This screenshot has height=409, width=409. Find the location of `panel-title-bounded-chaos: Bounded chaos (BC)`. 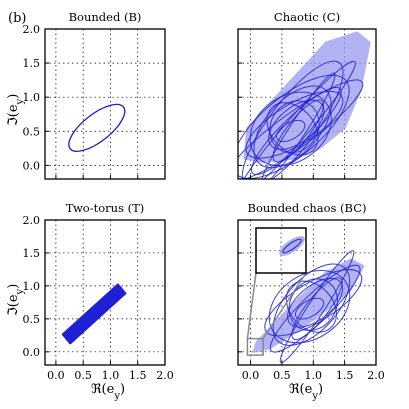

panel-title-bounded-chaos: Bounded chaos (BC) is located at coordinates (307, 208).